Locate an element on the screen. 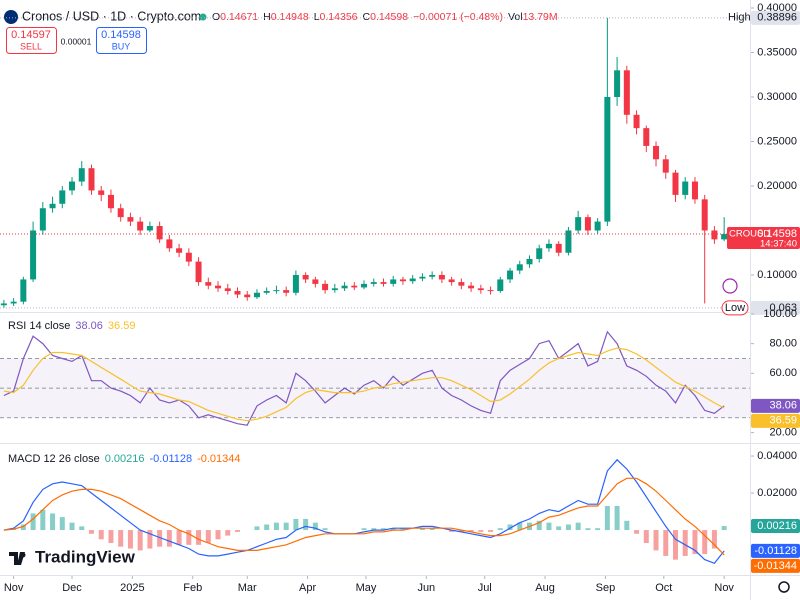 The height and width of the screenshot is (600, 800). low-label-bg is located at coordinates (735, 308).